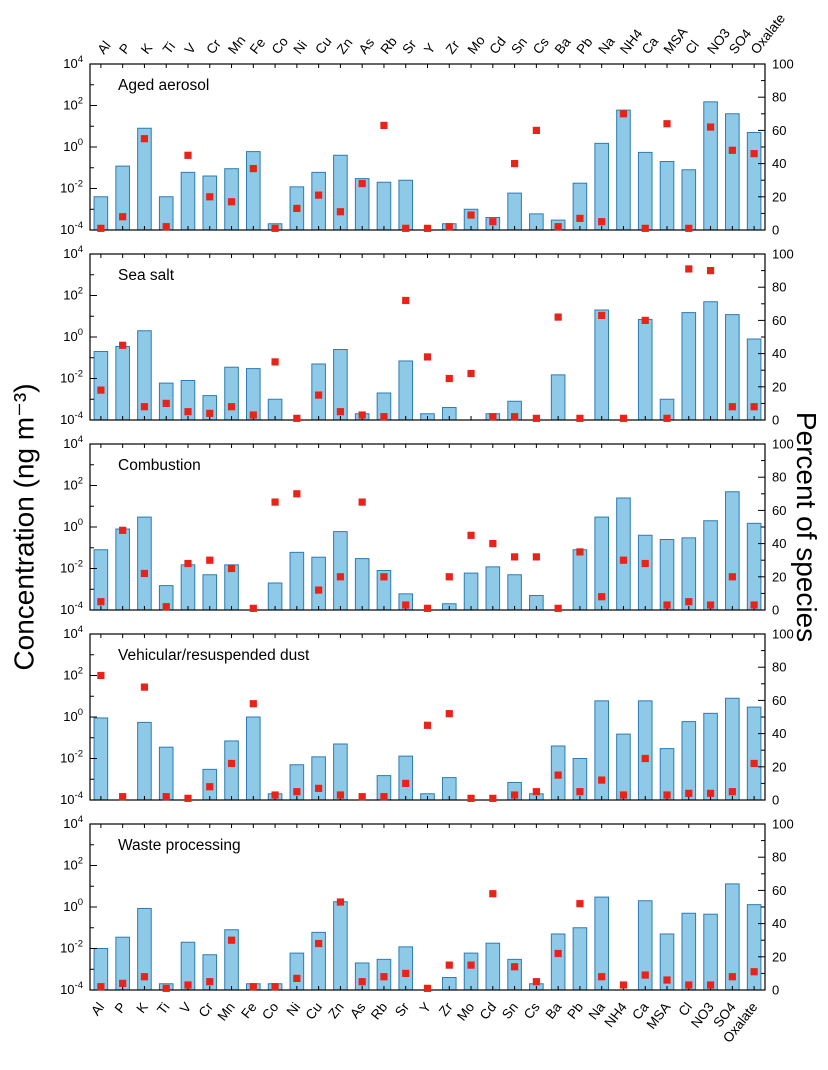 The height and width of the screenshot is (1070, 828). Describe the element at coordinates (258, 46) in the screenshot. I see `top-category-label: Fe` at that location.